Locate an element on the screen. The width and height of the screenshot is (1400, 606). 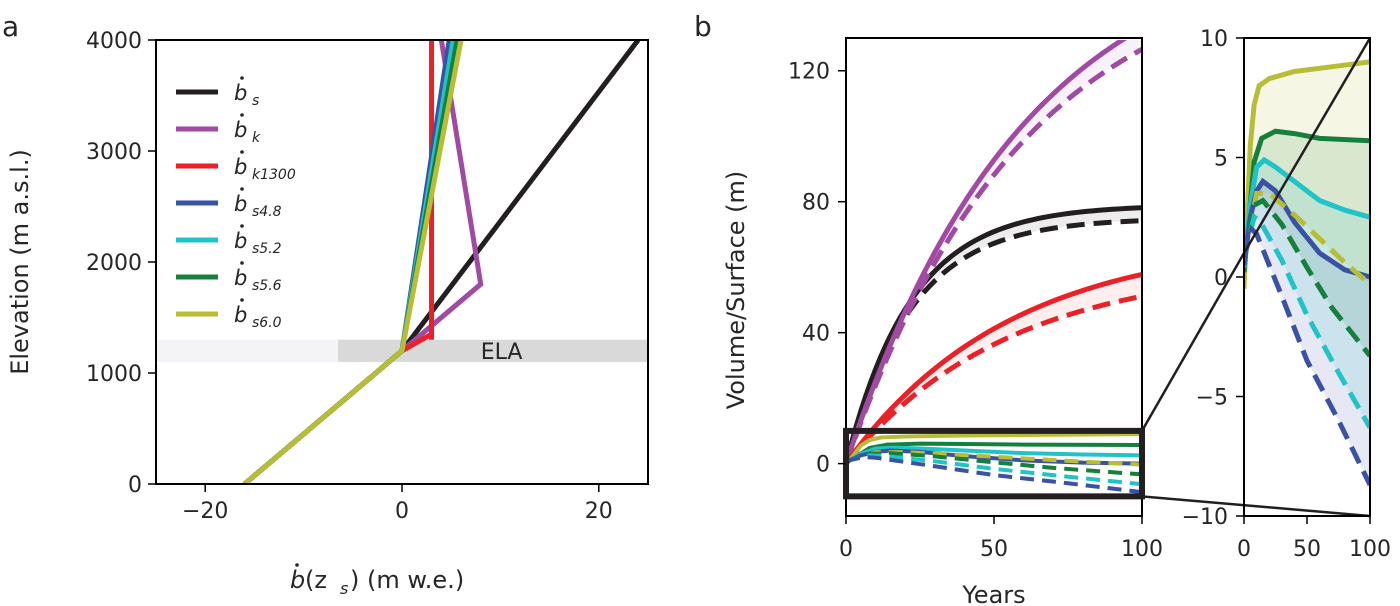
panel-a-xtick-label: 20 is located at coordinates (599, 511).